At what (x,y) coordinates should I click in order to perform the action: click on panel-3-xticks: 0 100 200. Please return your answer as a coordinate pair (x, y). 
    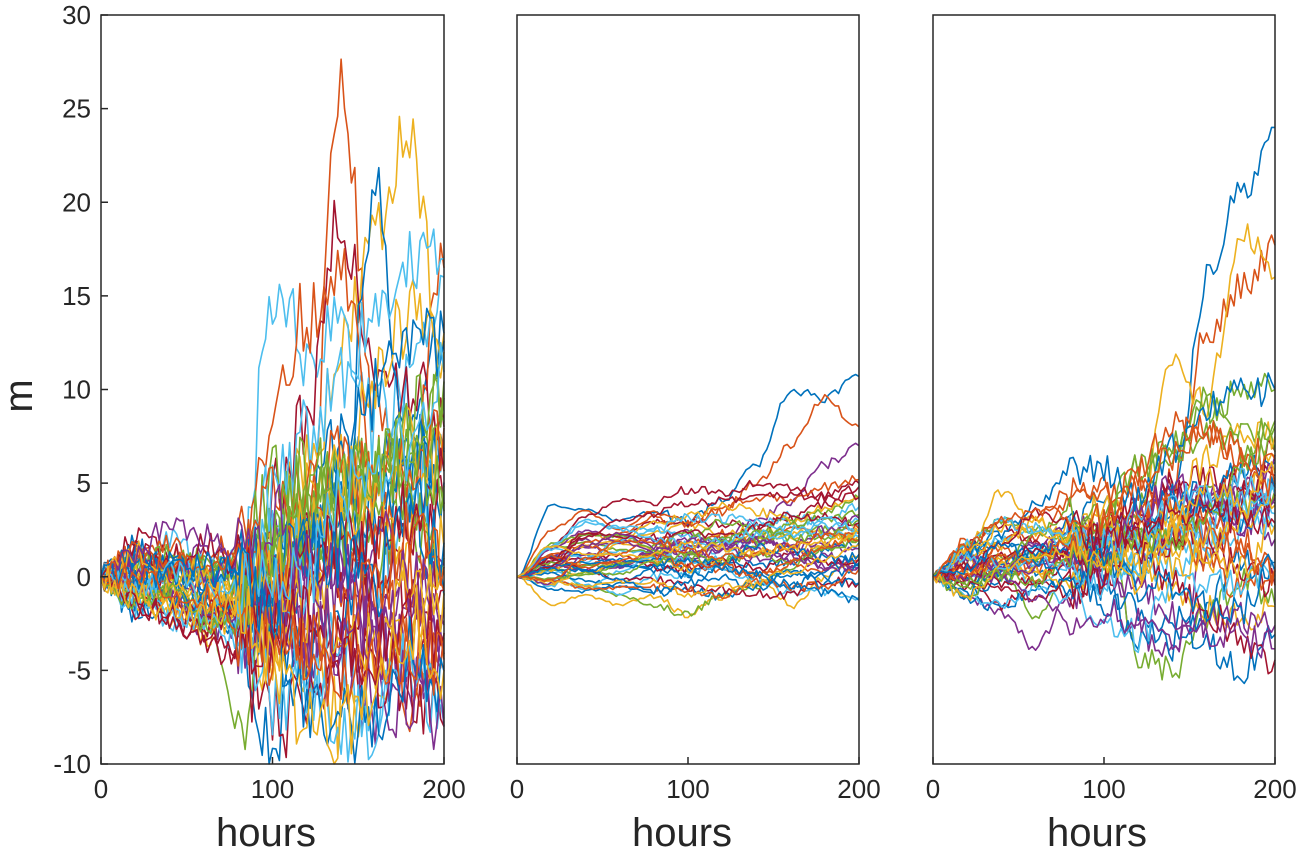
    Looking at the image, I should click on (1111, 780).